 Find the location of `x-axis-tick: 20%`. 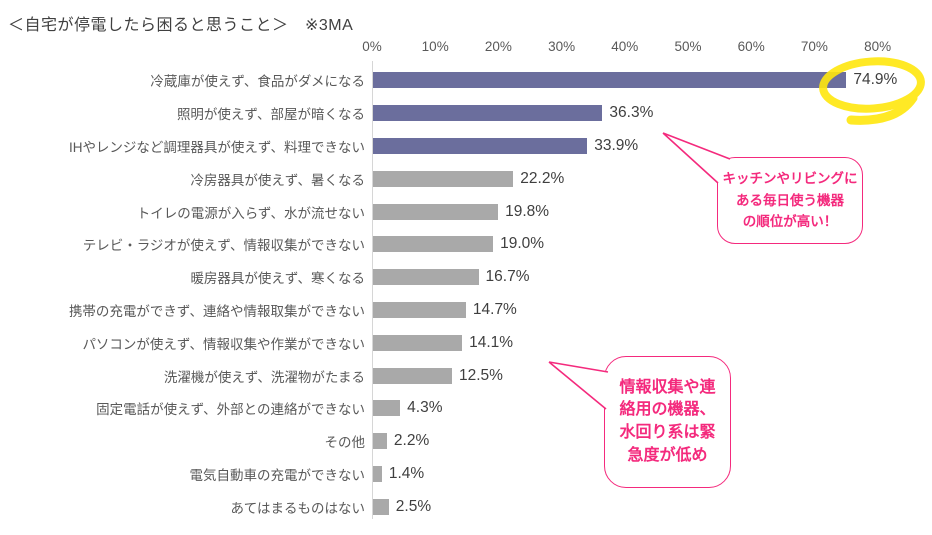

x-axis-tick: 20% is located at coordinates (498, 46).